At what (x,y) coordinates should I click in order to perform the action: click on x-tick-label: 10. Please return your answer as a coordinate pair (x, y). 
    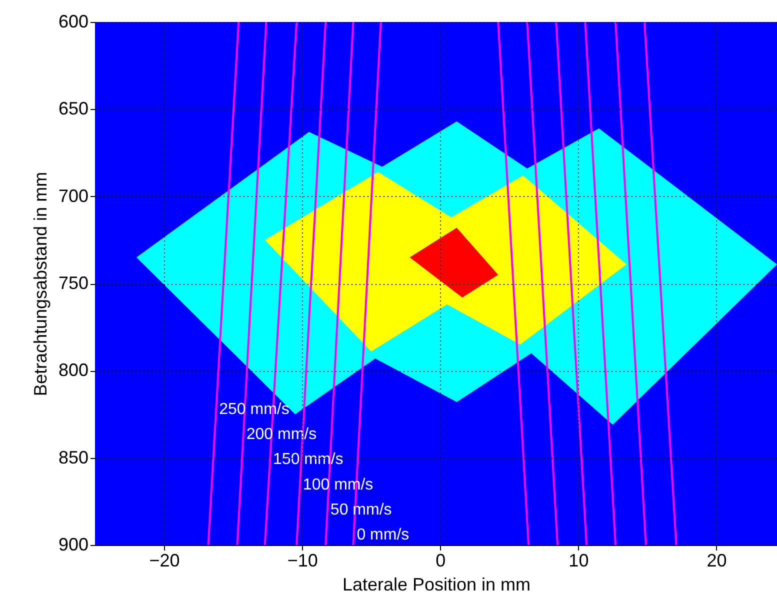
    Looking at the image, I should click on (578, 560).